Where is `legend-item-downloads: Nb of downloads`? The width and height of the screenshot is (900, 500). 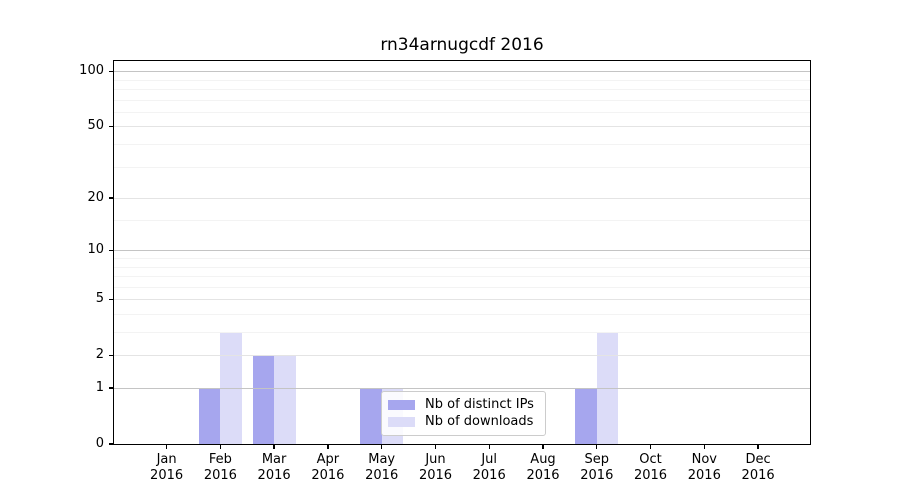
legend-item-downloads: Nb of downloads is located at coordinates (462, 422).